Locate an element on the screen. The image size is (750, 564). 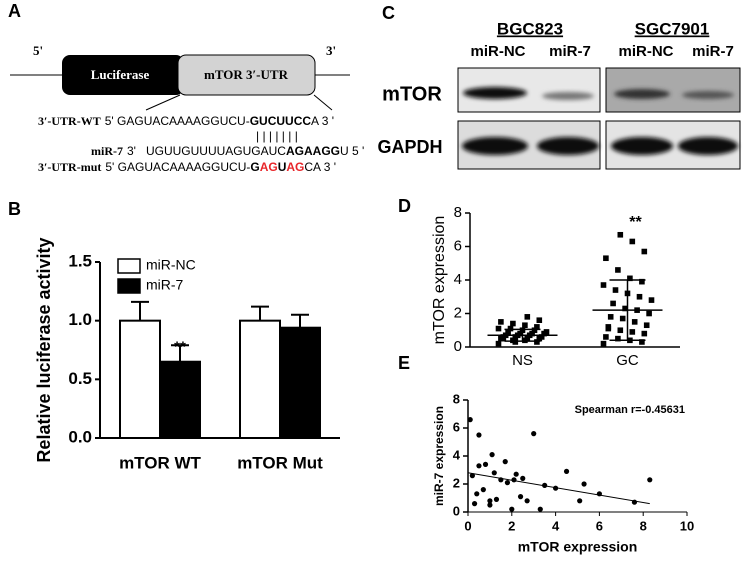
panel-label: A is located at coordinates (14, 11).